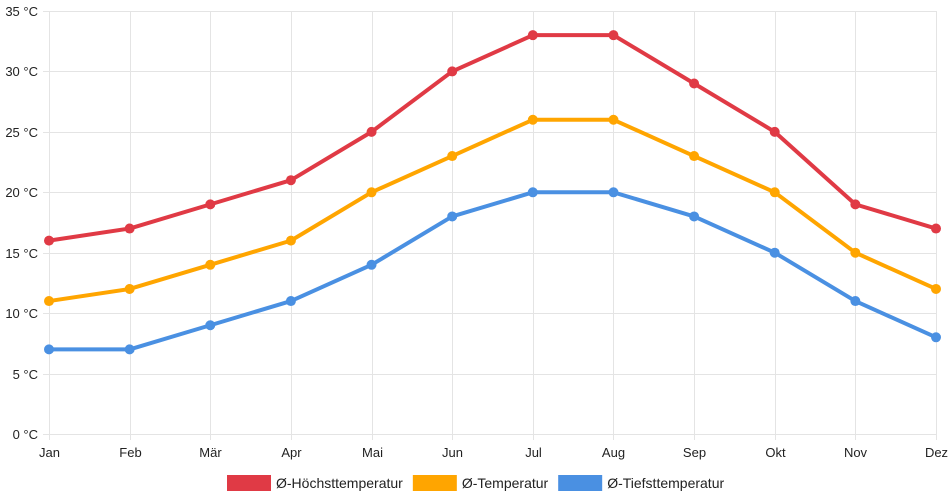 The image size is (952, 500). Describe the element at coordinates (775, 452) in the screenshot. I see `x-tick-label: Okt` at that location.